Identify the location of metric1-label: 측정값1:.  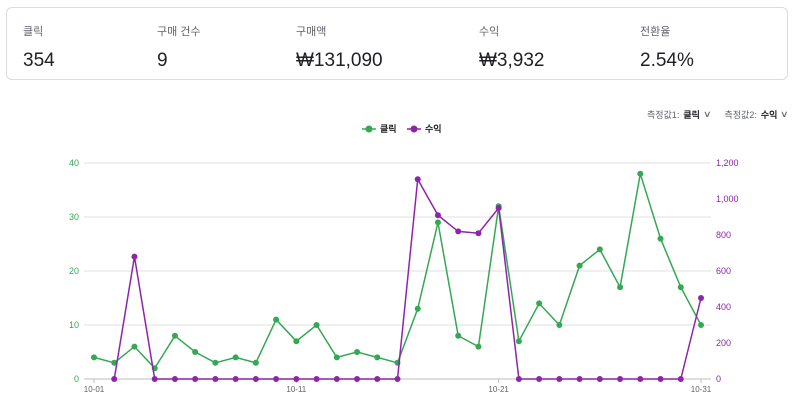
(663, 115).